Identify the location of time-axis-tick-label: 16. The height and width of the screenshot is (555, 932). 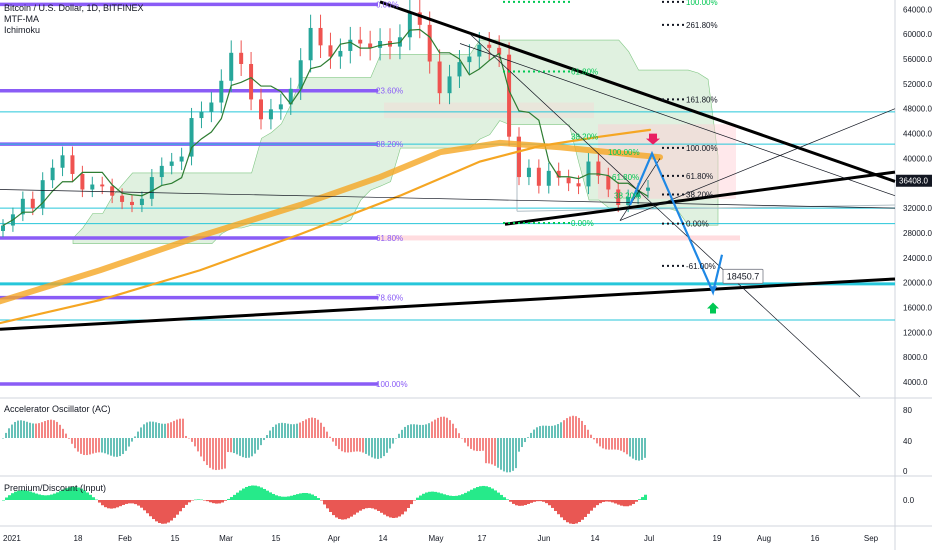
(815, 538).